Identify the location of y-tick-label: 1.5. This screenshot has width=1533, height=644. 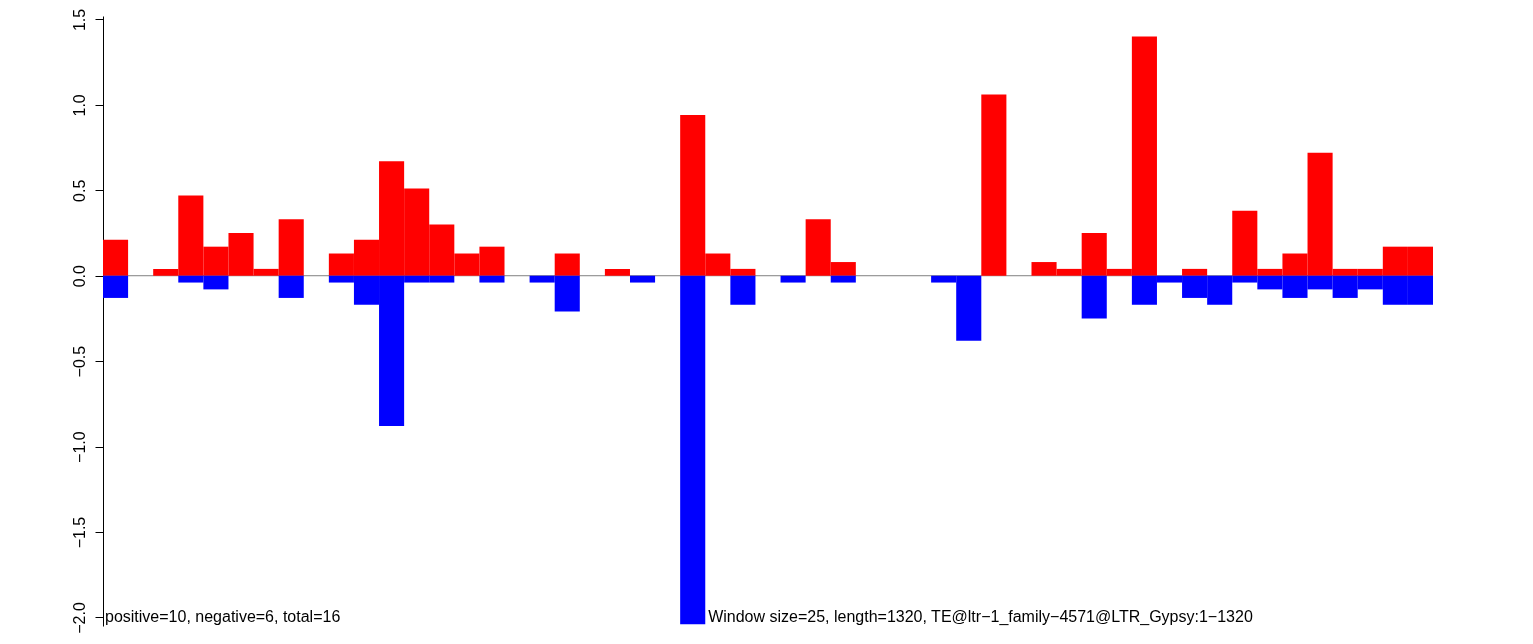
(79, 20).